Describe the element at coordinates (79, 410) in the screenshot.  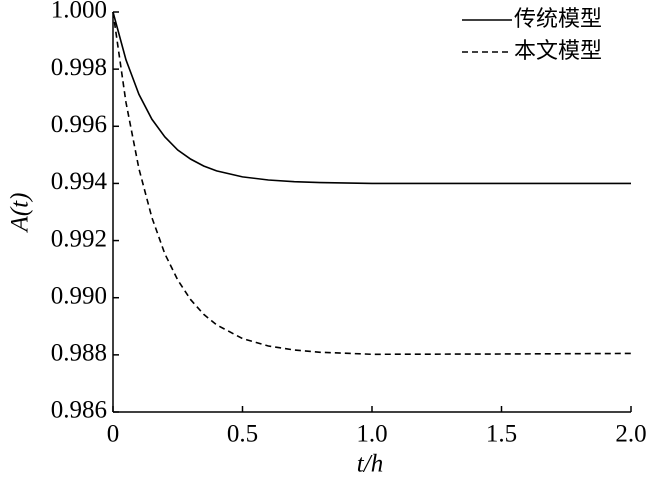
I see `y-tick-label: 0.986` at that location.